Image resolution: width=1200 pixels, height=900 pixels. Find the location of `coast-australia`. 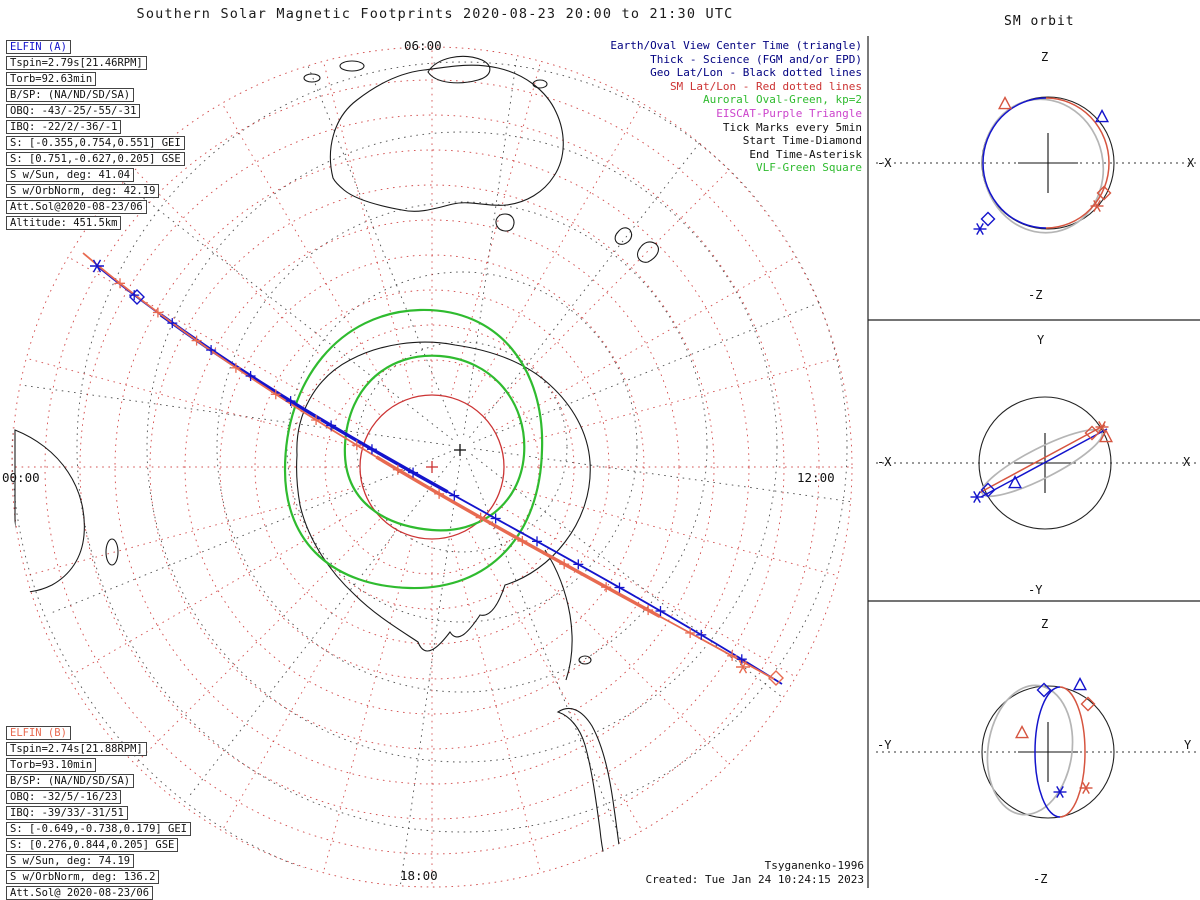

coast-australia is located at coordinates (446, 138).